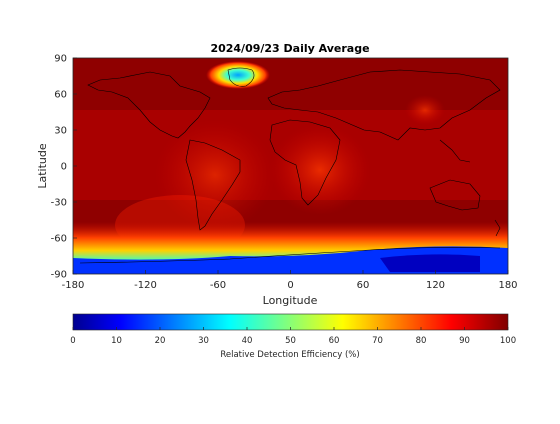  Describe the element at coordinates (377, 341) in the screenshot. I see `colorbar-tick-label: 70` at that location.